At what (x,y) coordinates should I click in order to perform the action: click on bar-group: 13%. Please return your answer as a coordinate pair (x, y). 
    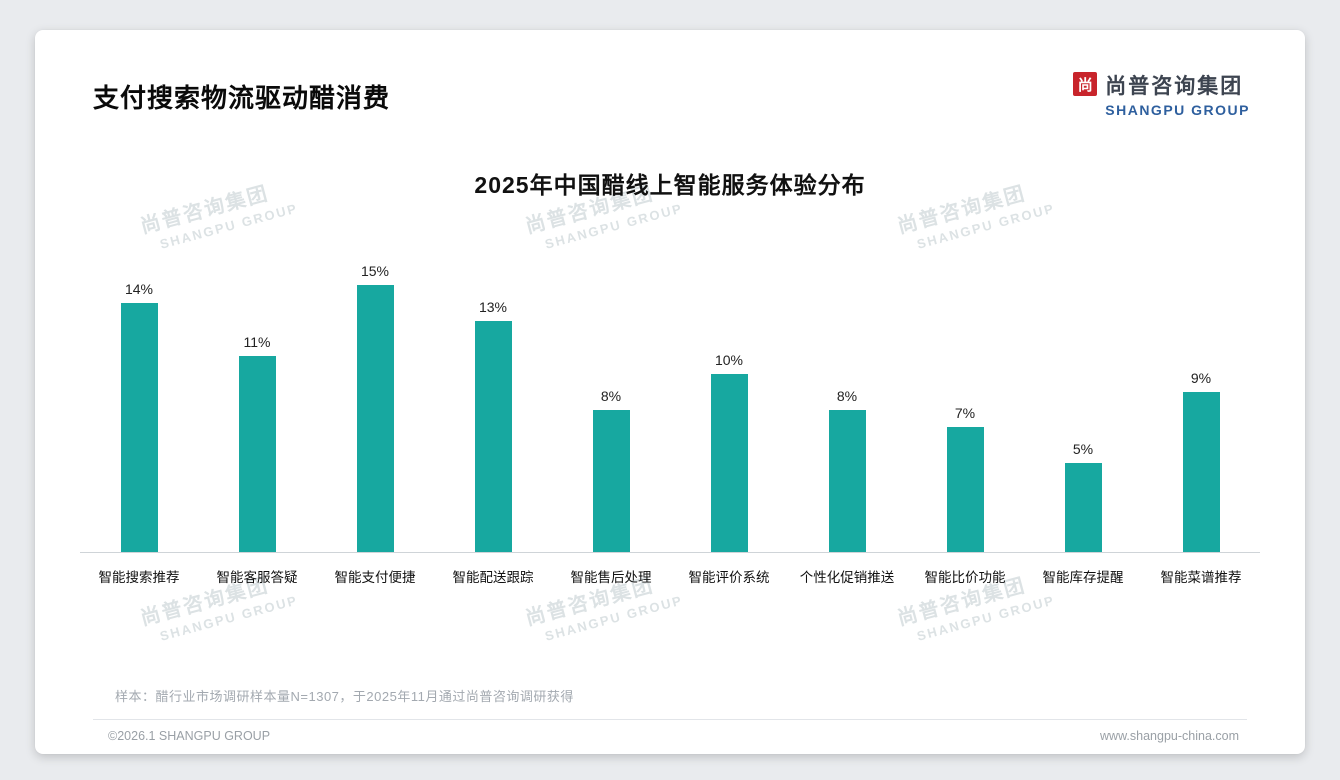
    Looking at the image, I should click on (493, 405).